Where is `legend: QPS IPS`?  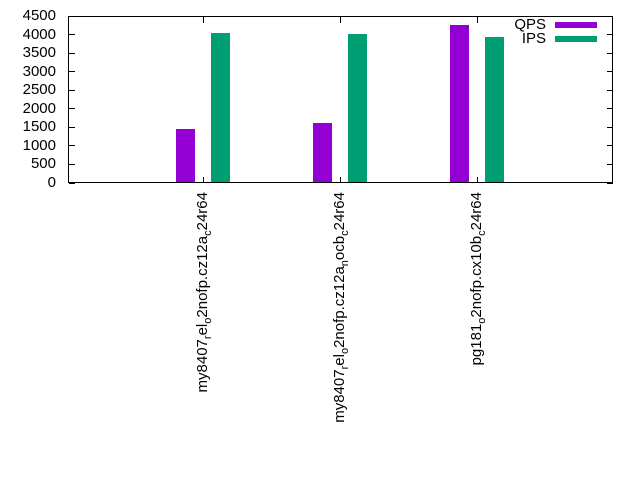 legend: QPS IPS is located at coordinates (555, 31).